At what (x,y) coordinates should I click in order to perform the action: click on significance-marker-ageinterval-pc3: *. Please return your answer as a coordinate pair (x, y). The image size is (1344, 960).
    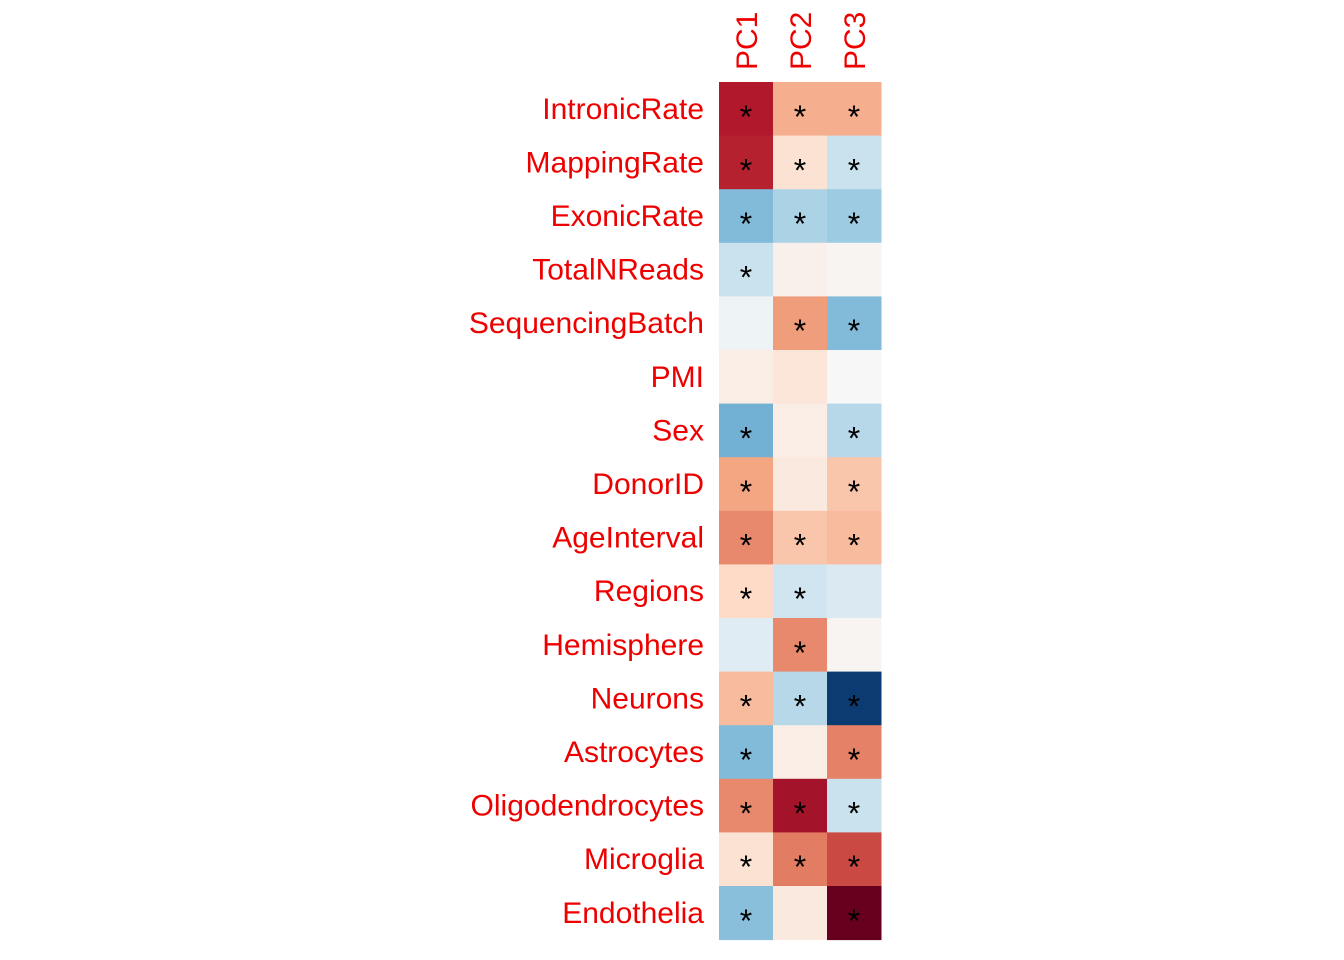
    Looking at the image, I should click on (854, 546).